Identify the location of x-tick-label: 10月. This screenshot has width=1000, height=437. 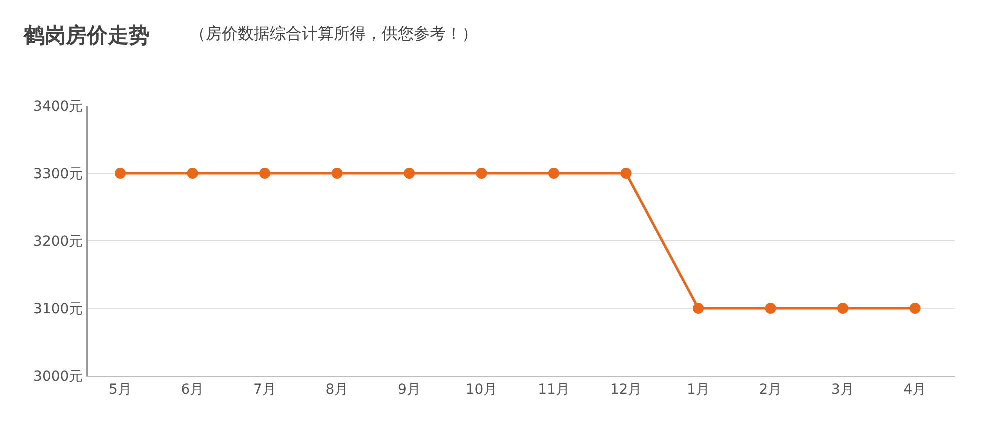
(482, 390).